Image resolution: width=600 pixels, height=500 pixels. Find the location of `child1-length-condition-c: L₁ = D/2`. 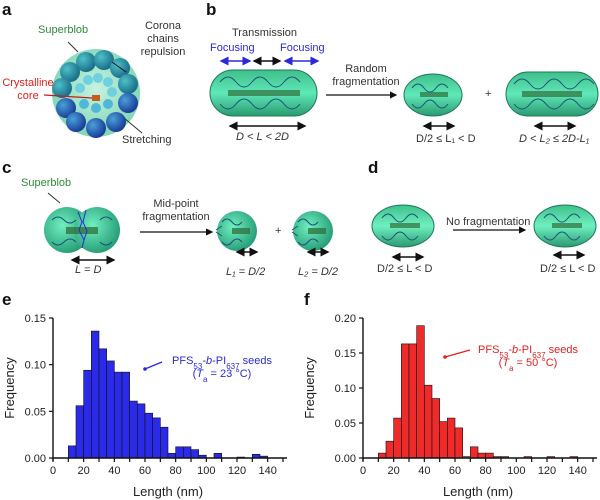

child1-length-condition-c: L₁ = D/2 is located at coordinates (246, 272).